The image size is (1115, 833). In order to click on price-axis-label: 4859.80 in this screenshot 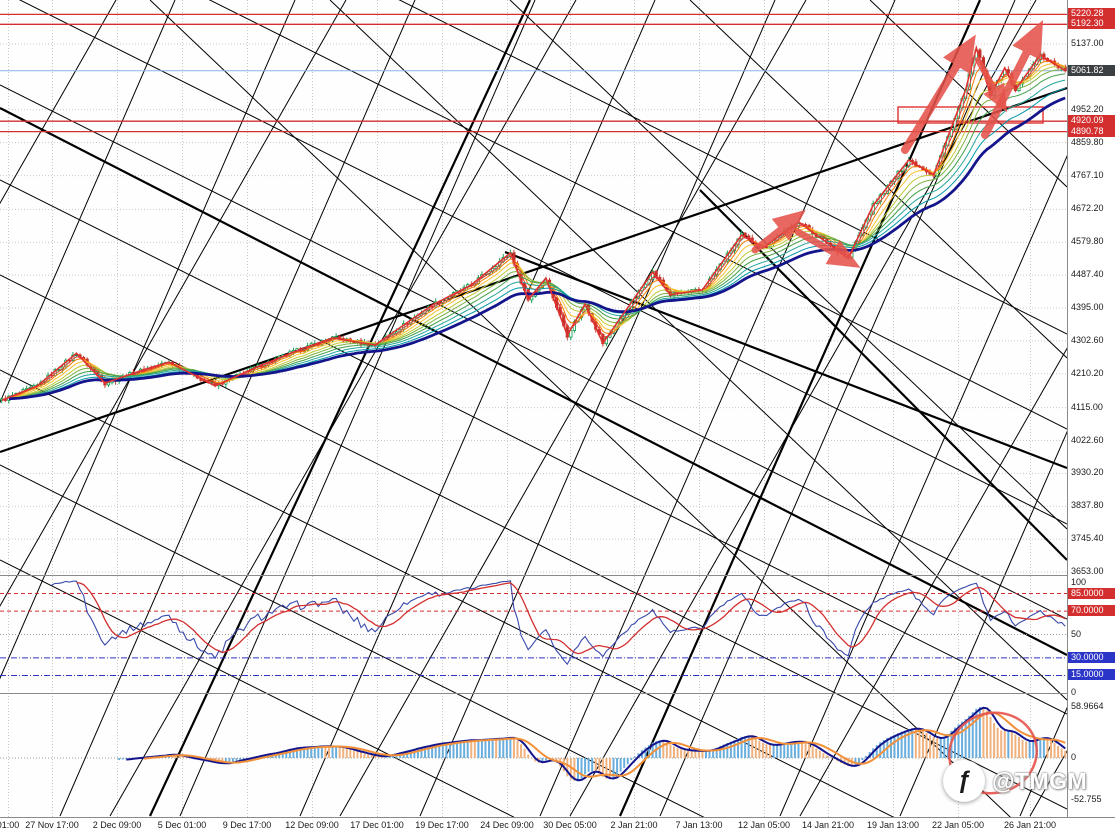, I will do `click(1087, 141)`.